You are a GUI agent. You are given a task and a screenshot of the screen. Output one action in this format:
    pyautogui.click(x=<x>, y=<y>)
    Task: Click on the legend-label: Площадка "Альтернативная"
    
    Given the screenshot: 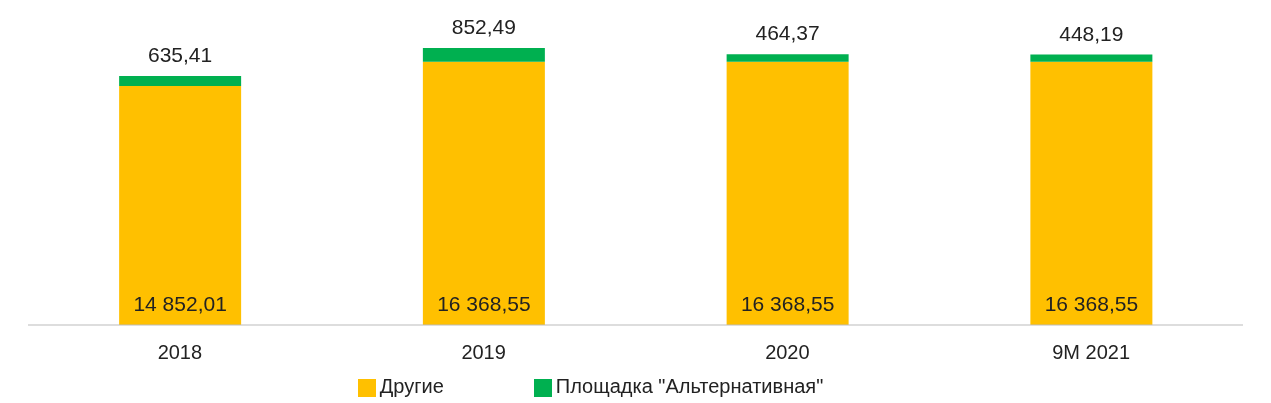 What is the action you would take?
    pyautogui.click(x=689, y=386)
    